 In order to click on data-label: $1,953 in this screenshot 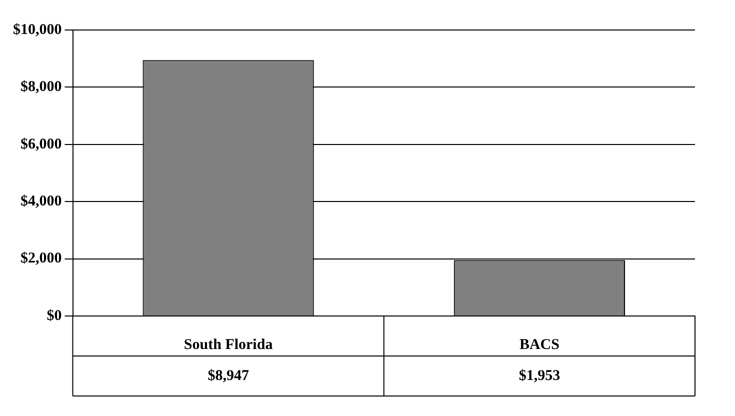, I will do `click(539, 376)`.